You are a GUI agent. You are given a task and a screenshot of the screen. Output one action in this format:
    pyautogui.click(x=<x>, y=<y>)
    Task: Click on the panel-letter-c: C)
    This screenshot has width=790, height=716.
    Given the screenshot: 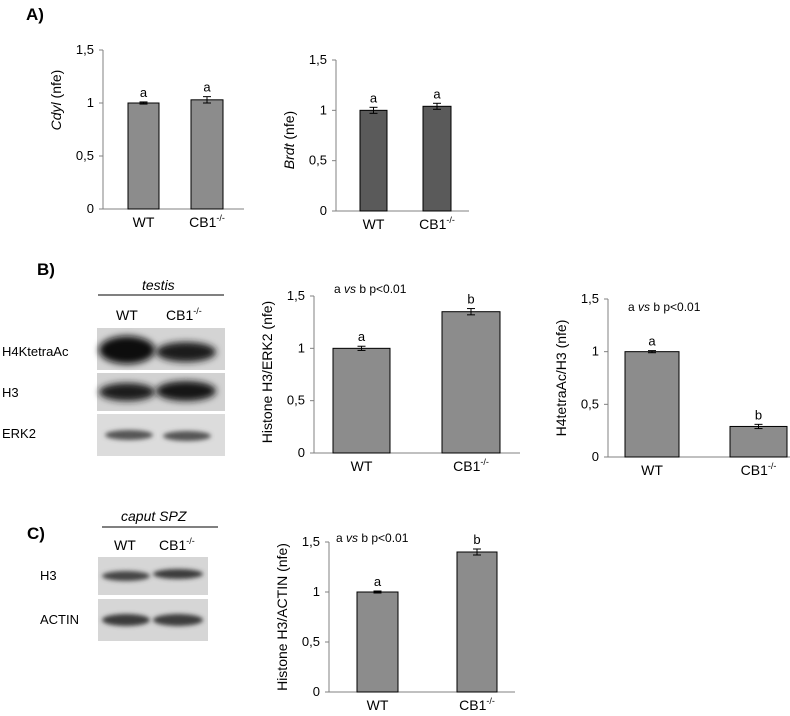 What is the action you would take?
    pyautogui.click(x=36, y=533)
    